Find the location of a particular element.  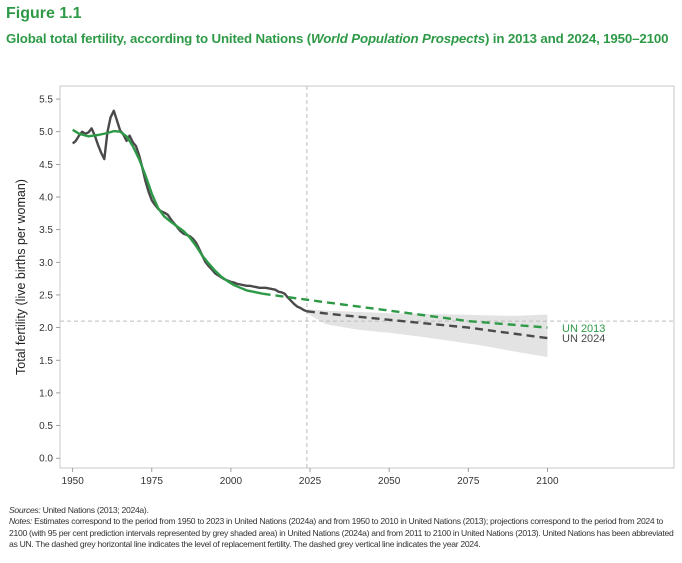

x-tick-label: 1950 is located at coordinates (73, 481).